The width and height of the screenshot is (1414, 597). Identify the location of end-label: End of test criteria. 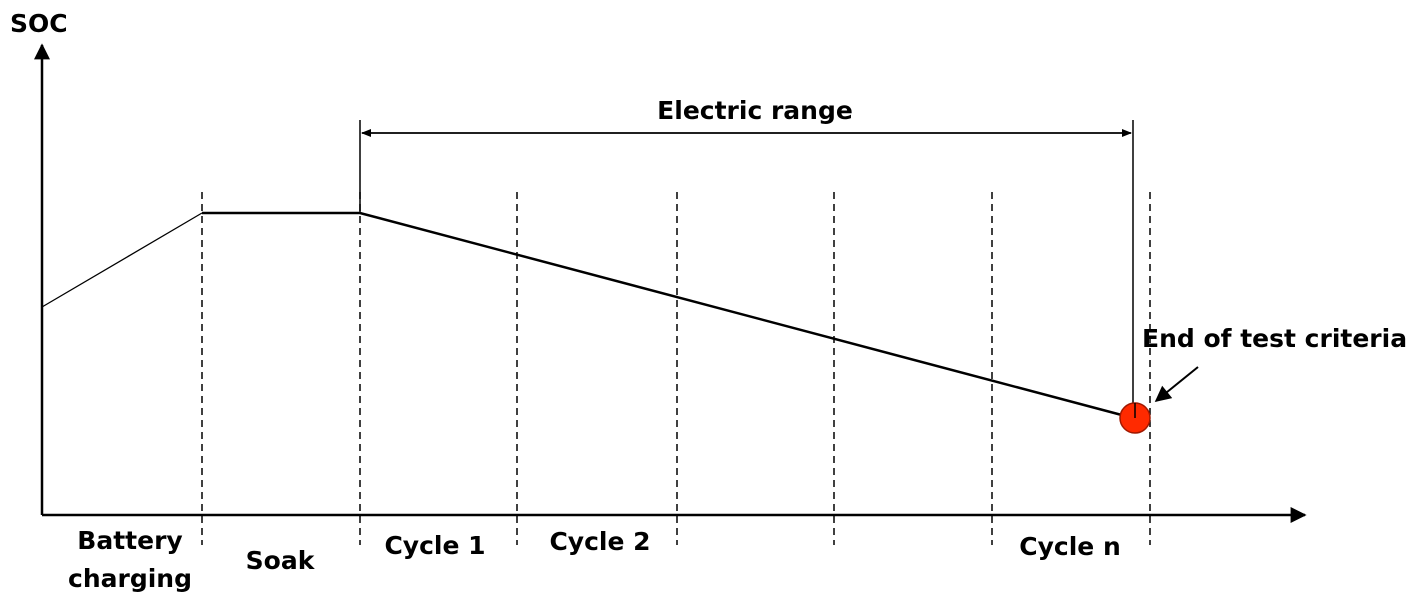
(1274, 338).